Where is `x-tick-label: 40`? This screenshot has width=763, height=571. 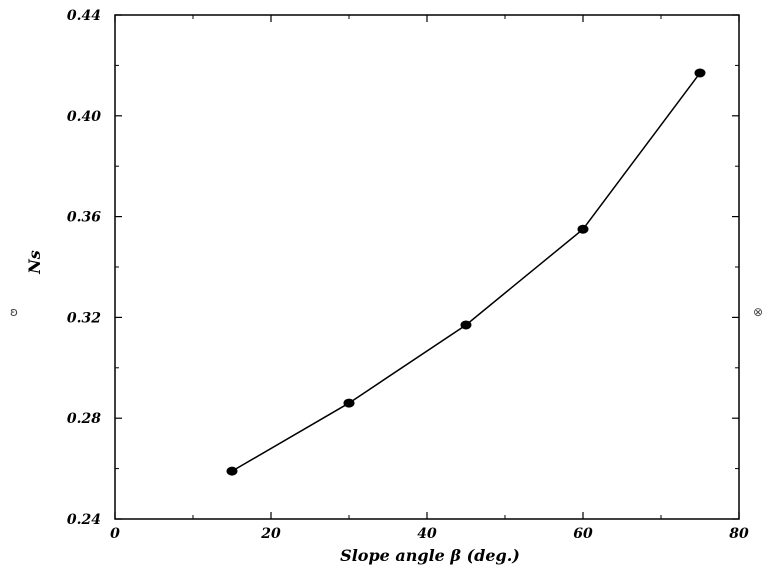 x-tick-label: 40 is located at coordinates (427, 534).